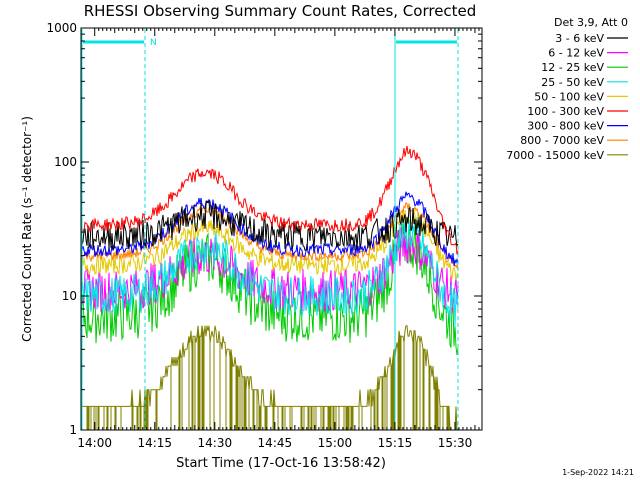 Image resolution: width=640 pixels, height=480 pixels. What do you see at coordinates (562, 140) in the screenshot?
I see `legend-label: 800 - 7000 keV` at bounding box center [562, 140].